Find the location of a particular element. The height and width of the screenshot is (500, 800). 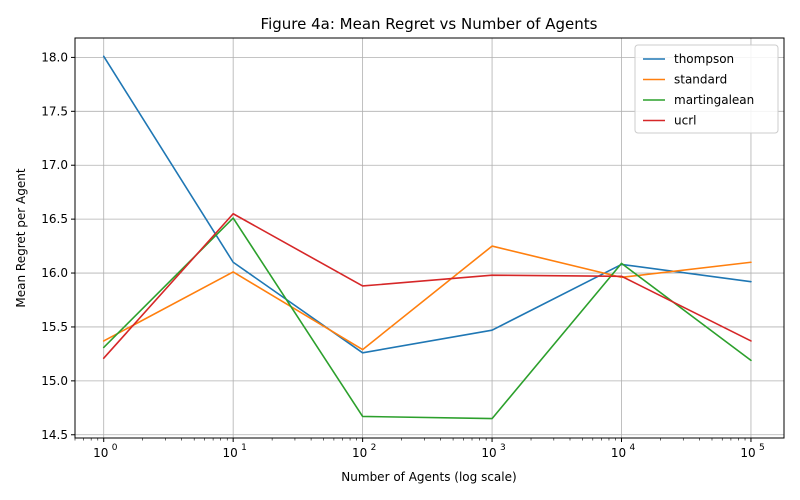

x-tick-exponent: 0 is located at coordinates (115, 448).